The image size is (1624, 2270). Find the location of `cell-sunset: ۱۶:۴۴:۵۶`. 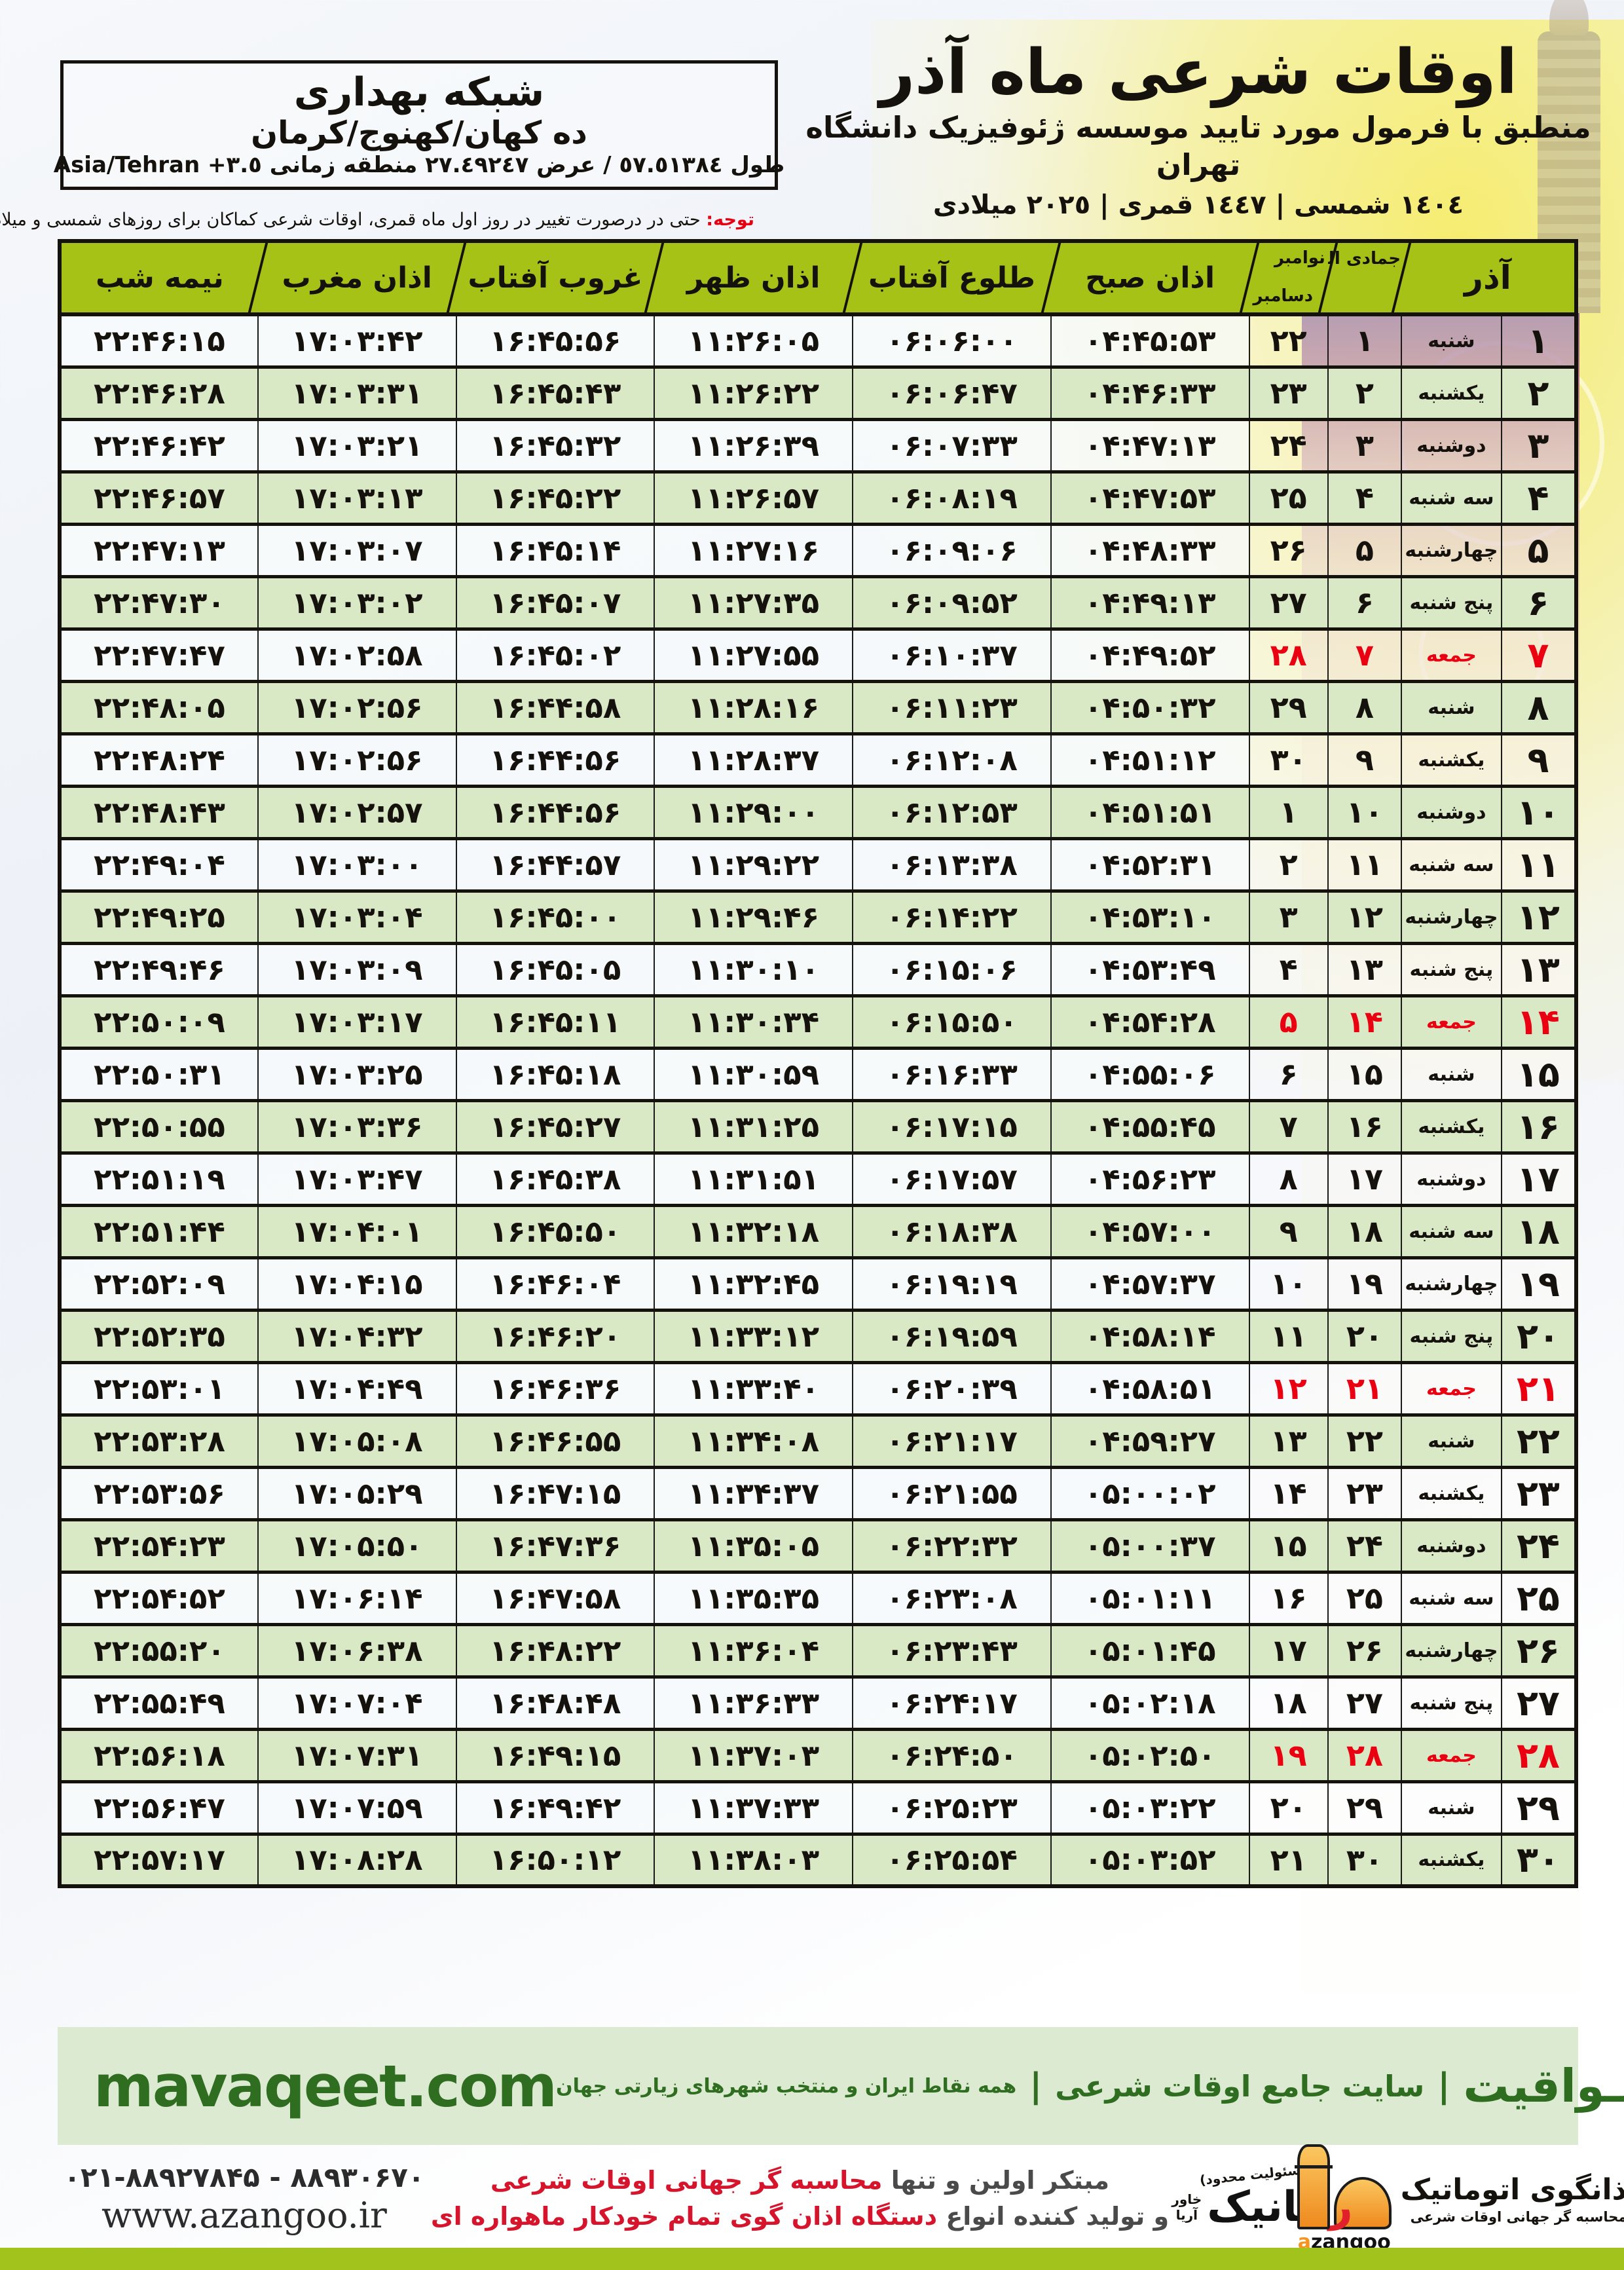

cell-sunset: ۱۶:۴۴:۵۶ is located at coordinates (555, 760).